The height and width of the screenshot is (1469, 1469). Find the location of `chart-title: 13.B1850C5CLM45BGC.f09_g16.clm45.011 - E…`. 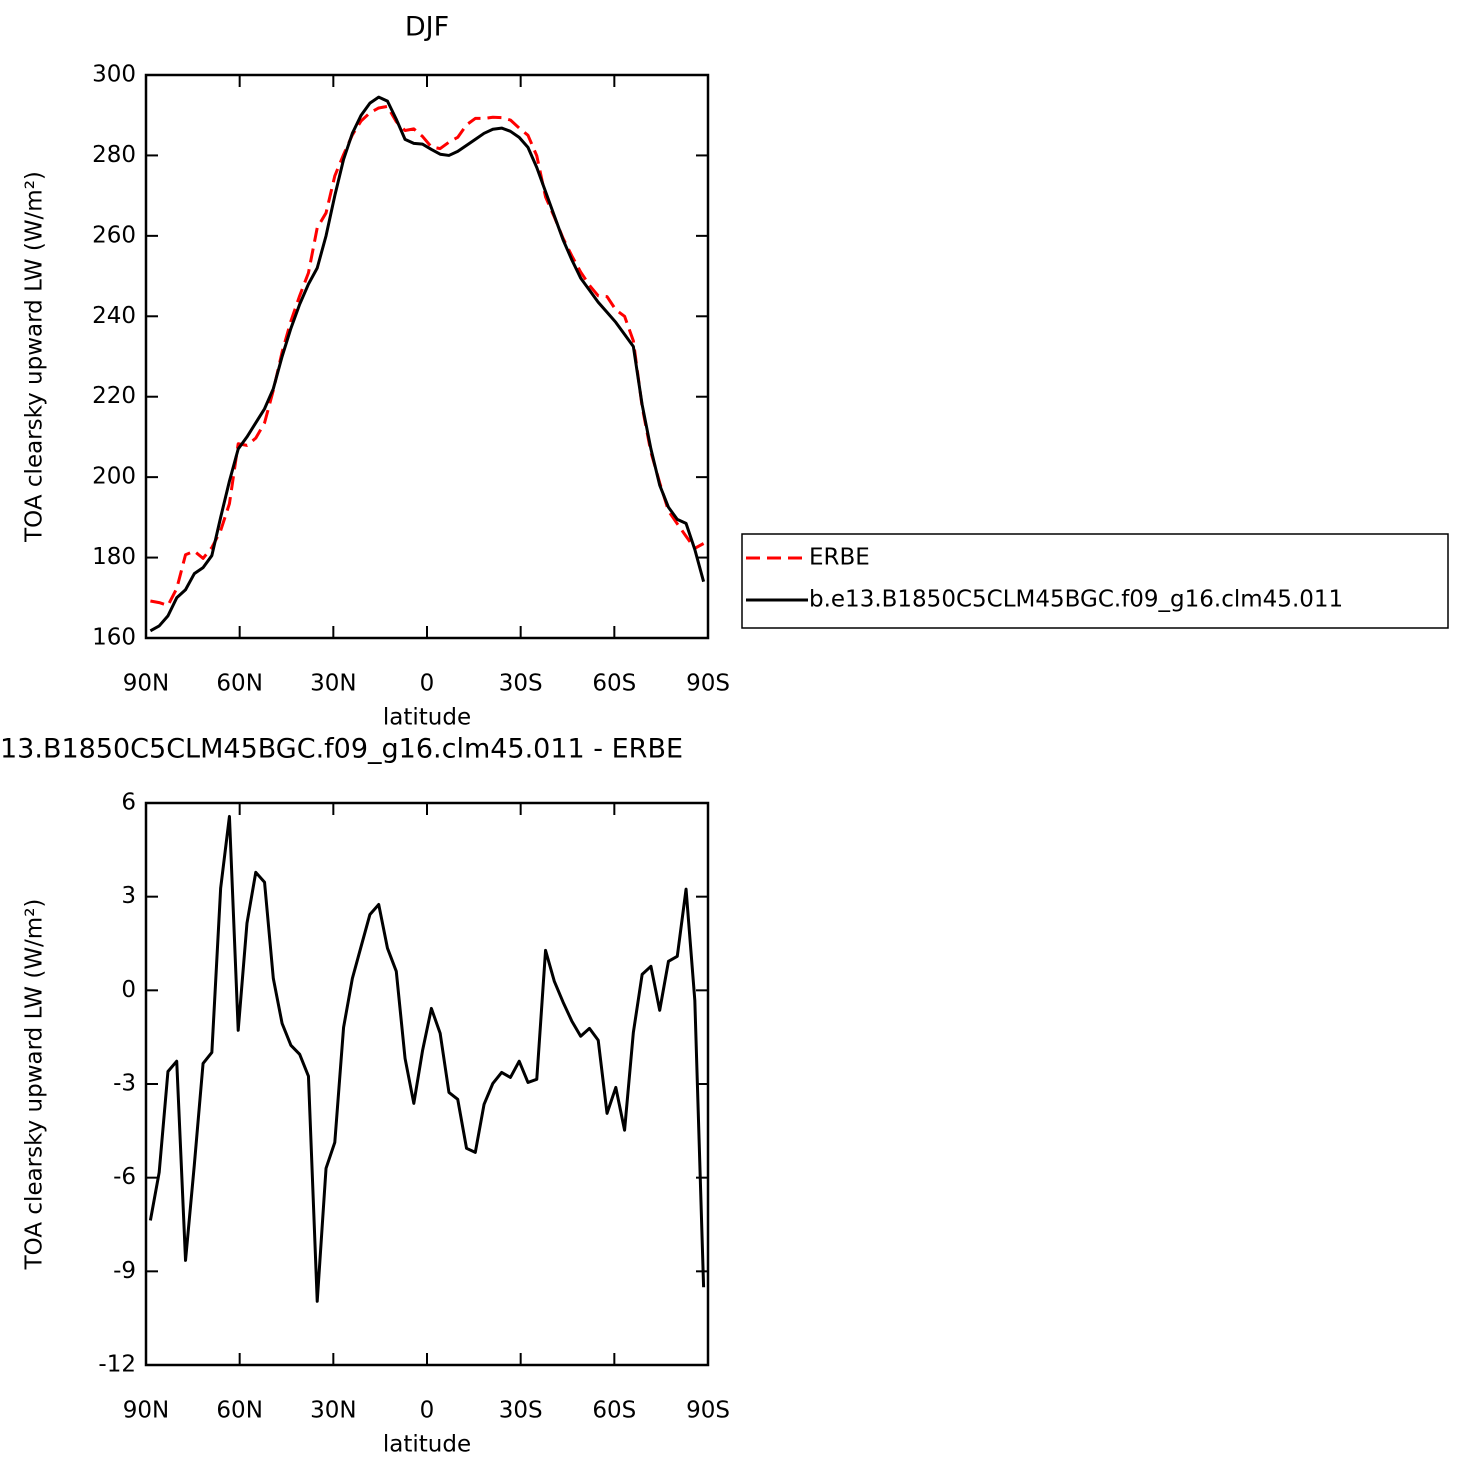

chart-title: 13.B1850C5CLM45BGC.f09_g16.clm45.011 - E… is located at coordinates (341, 749).